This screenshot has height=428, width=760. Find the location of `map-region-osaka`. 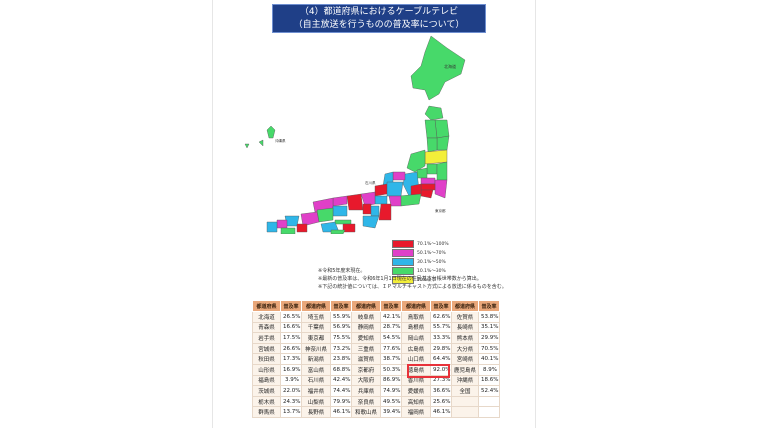

map-region-osaka is located at coordinates (367, 209).